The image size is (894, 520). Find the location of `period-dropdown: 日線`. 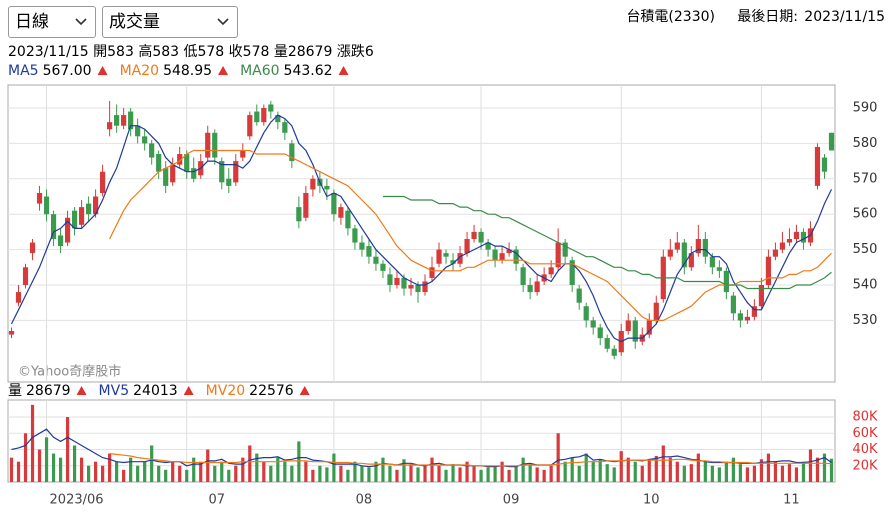

period-dropdown: 日線 is located at coordinates (52, 22).